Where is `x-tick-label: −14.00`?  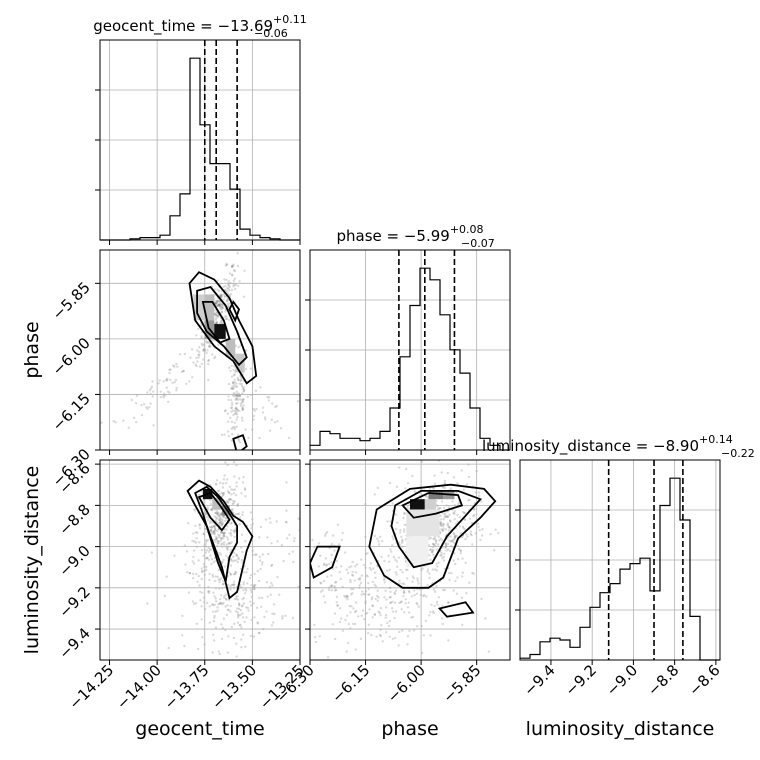 x-tick-label: −14.00 is located at coordinates (139, 687).